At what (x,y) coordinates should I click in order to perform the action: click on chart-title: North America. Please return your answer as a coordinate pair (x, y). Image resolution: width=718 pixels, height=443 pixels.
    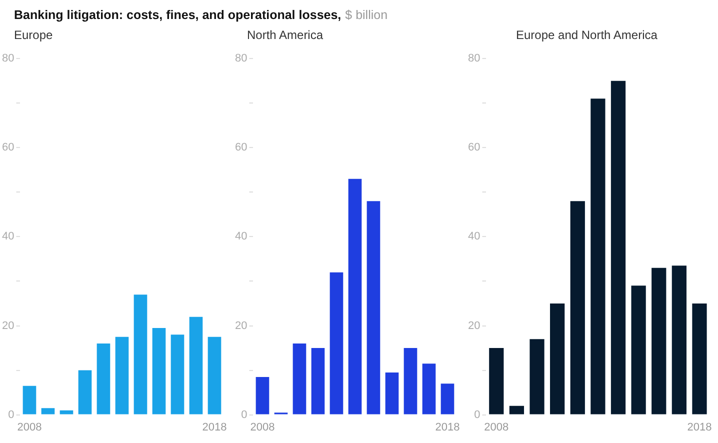
    Looking at the image, I should click on (285, 36).